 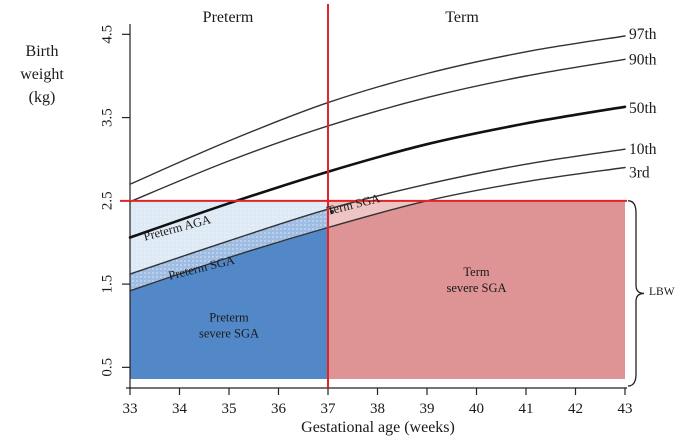 I want to click on x-tick-label: 33, so click(x=130, y=409).